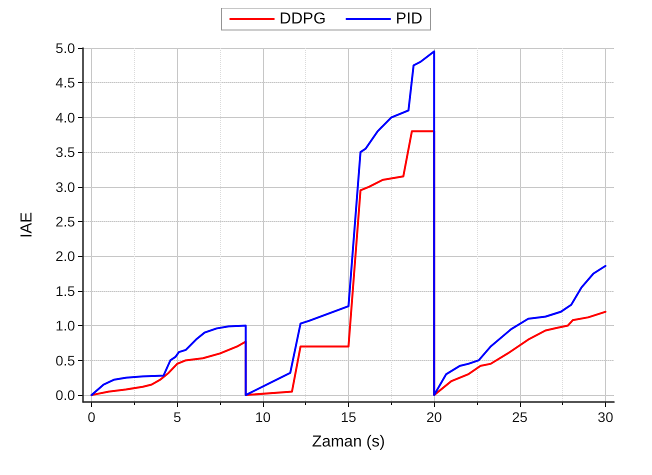 Image resolution: width=652 pixels, height=475 pixels. Describe the element at coordinates (66, 186) in the screenshot. I see `y-tick-label: 3.0` at that location.